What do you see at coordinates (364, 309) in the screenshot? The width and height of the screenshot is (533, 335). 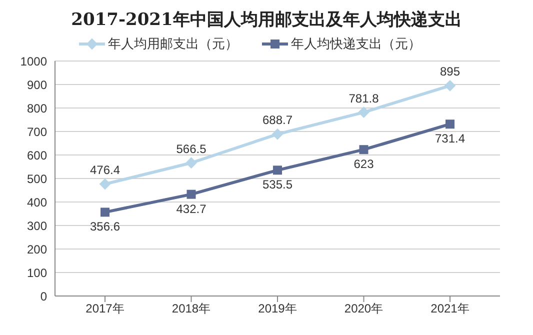 I see `x-tick-label: 2020年` at bounding box center [364, 309].